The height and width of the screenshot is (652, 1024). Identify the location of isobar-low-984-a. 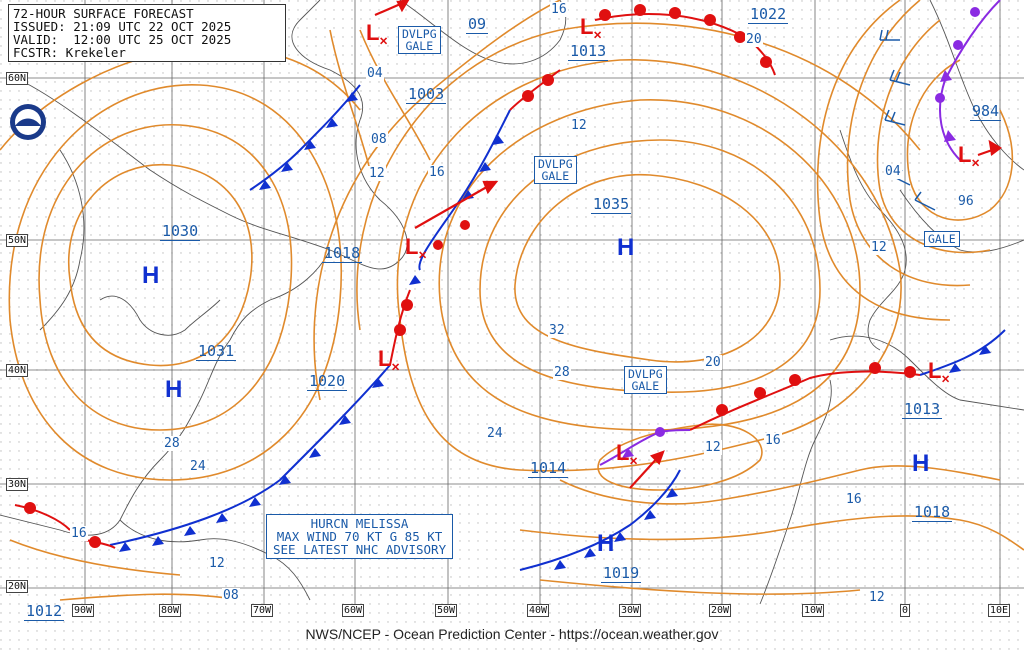
(960, 140).